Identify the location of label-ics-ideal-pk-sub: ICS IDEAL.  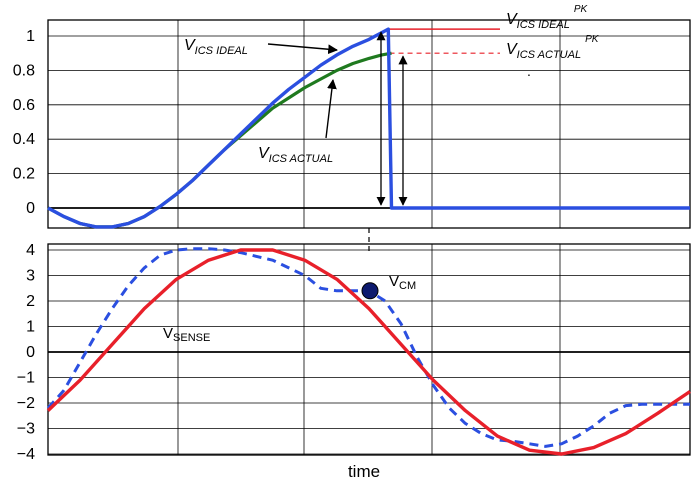
(543, 25).